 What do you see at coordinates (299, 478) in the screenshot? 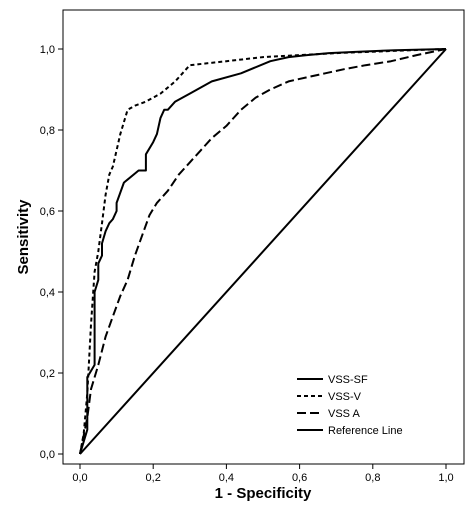
I see `x-tick-label: 0,6` at bounding box center [299, 478].